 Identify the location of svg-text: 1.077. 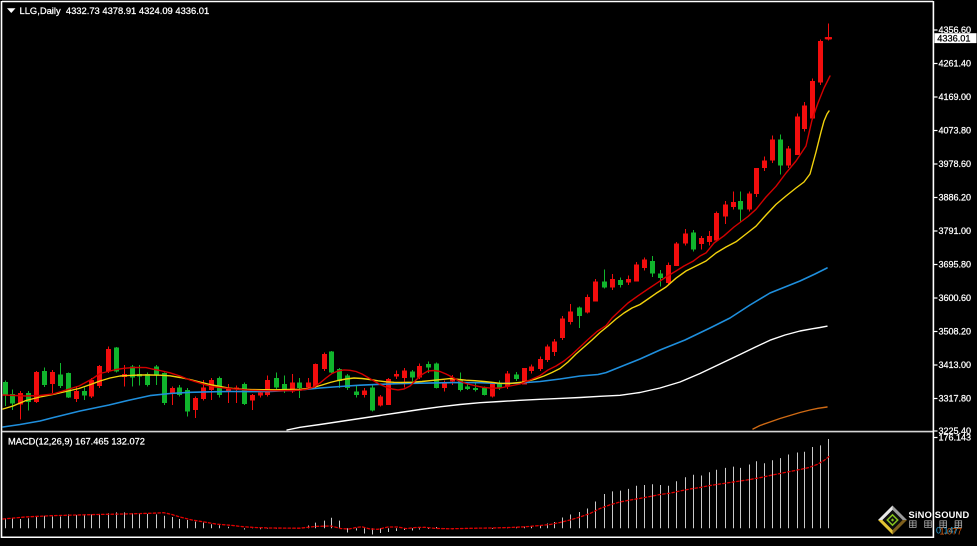
(951, 531).